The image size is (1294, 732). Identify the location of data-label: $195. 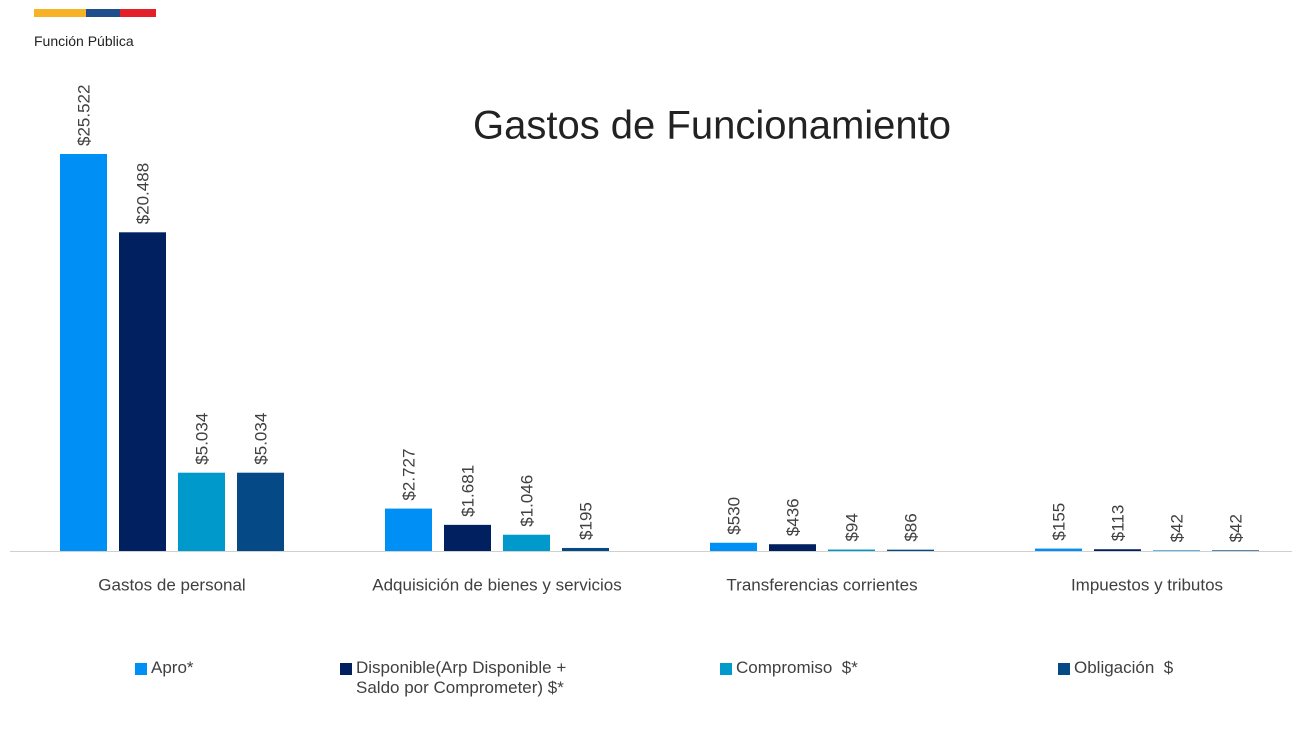
(586, 521).